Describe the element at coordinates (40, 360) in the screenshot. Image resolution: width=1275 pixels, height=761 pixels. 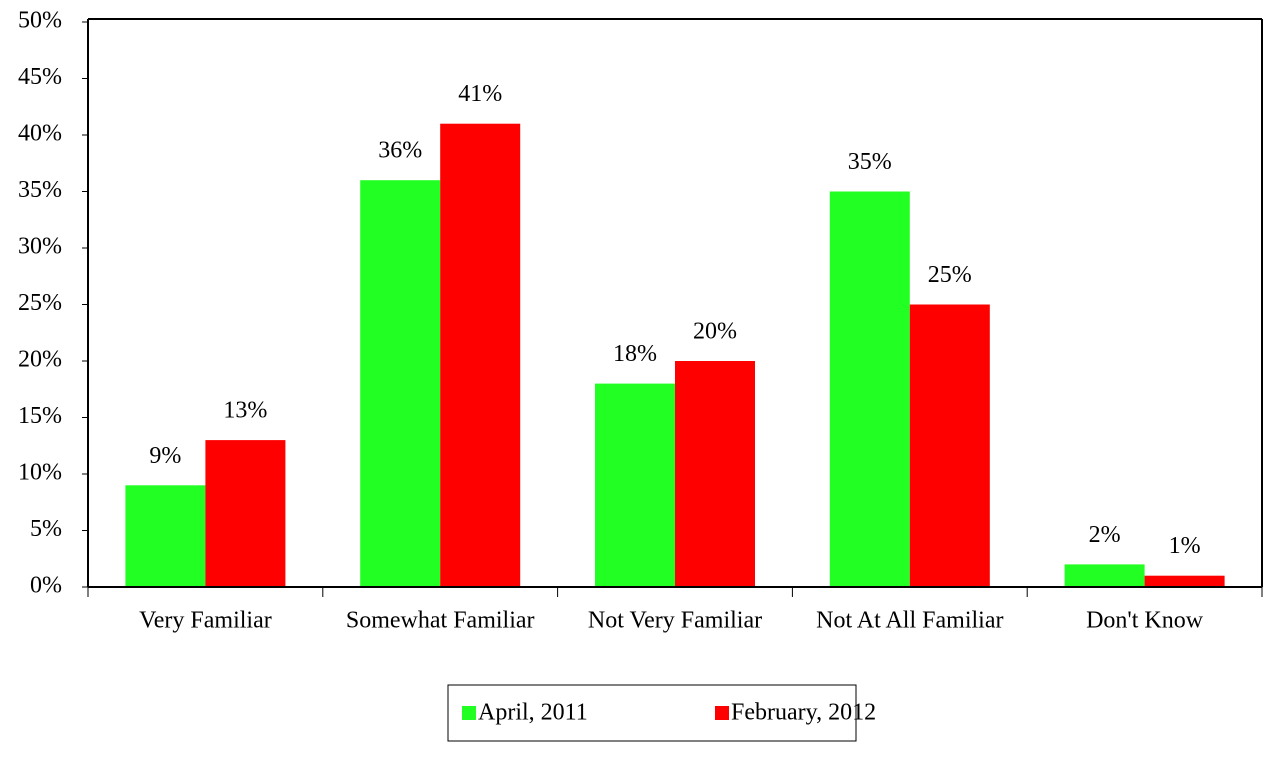
I see `y-tick-label: 20%` at that location.